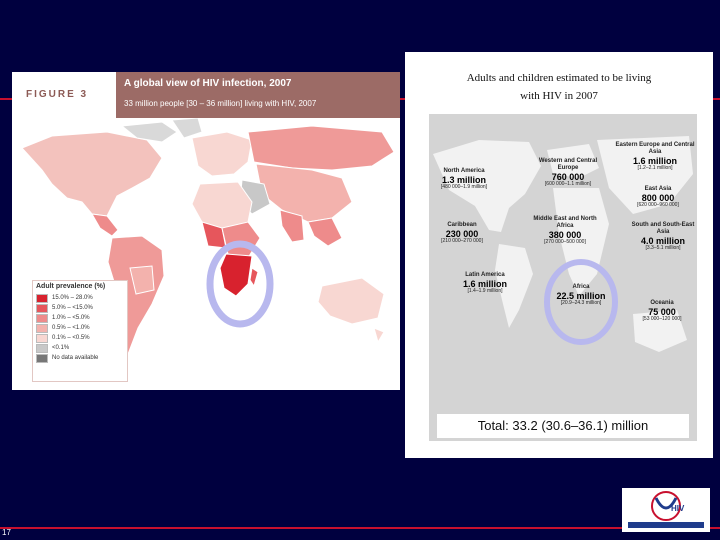 Image resolution: width=720 pixels, height=540 pixels. What do you see at coordinates (581, 295) in the screenshot?
I see `region-sub-saharan-africa: Africa 22.5 million [20.9–24.3 million]` at bounding box center [581, 295].